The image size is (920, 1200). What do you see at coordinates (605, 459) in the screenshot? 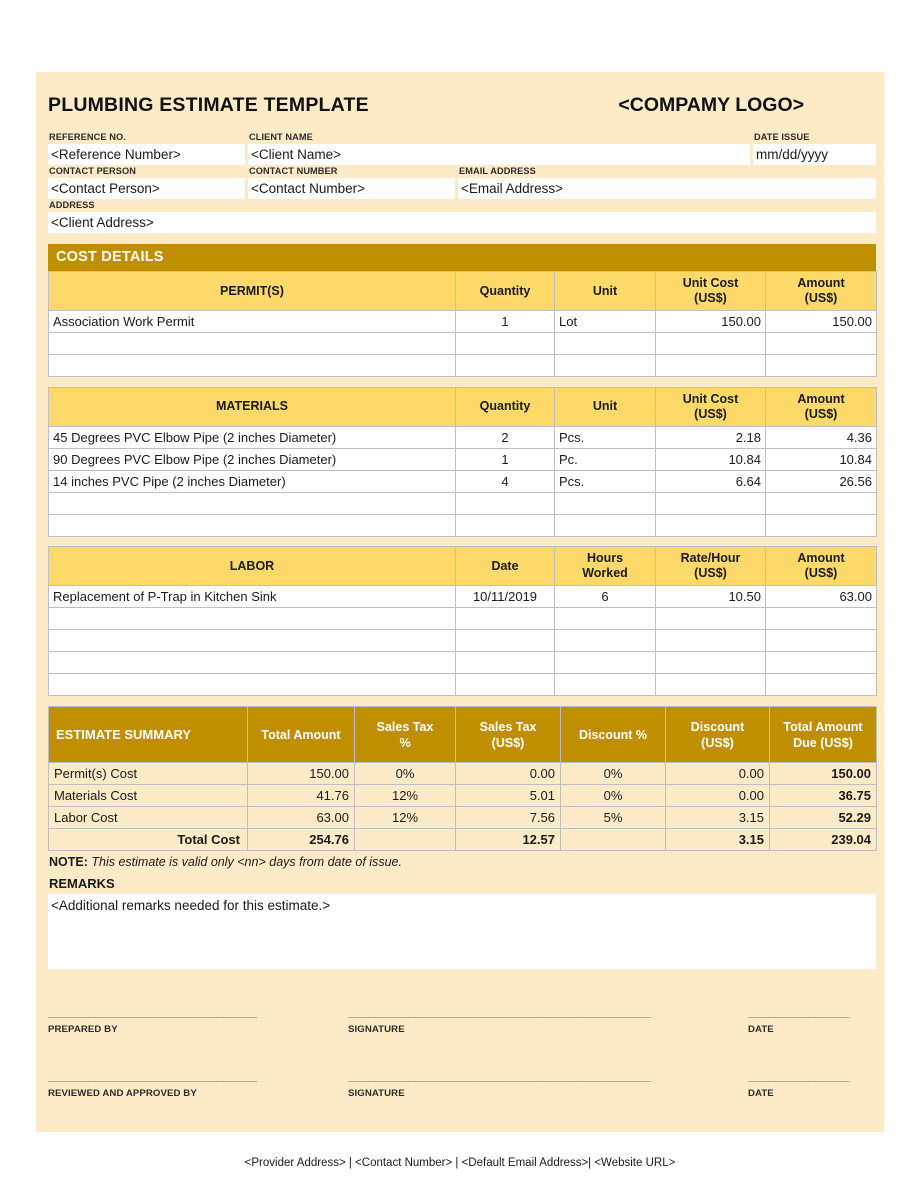
I see `material-unit: Pc.` at bounding box center [605, 459].